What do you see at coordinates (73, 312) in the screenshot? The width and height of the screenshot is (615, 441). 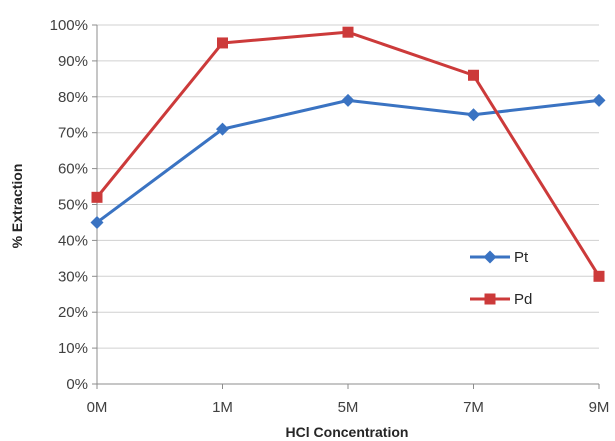 I see `y-tick-label: 20%` at bounding box center [73, 312].